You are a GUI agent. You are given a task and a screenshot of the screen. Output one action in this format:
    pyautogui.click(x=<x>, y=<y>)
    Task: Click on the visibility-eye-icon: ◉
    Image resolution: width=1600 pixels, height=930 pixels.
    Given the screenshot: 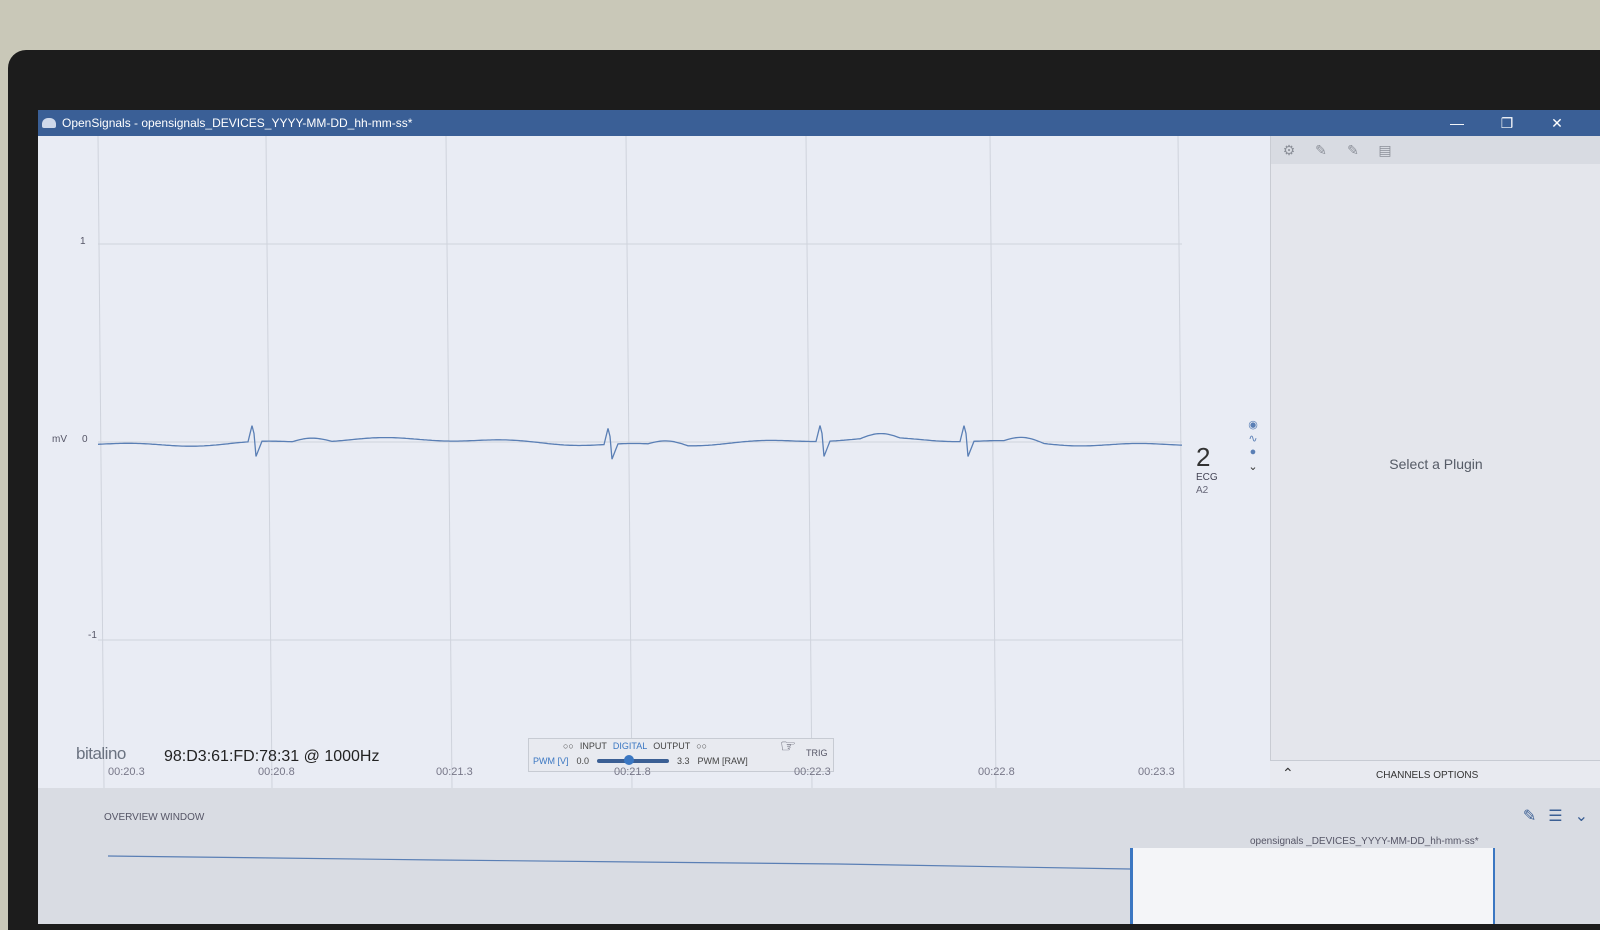 What is the action you would take?
    pyautogui.click(x=1253, y=425)
    